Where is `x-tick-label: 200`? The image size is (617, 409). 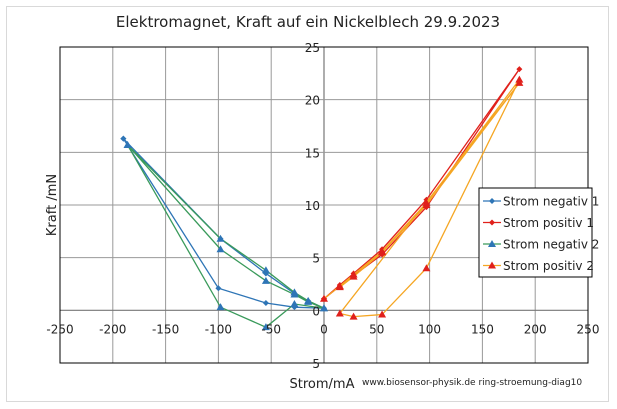 x-tick-label: 200 is located at coordinates (535, 329).